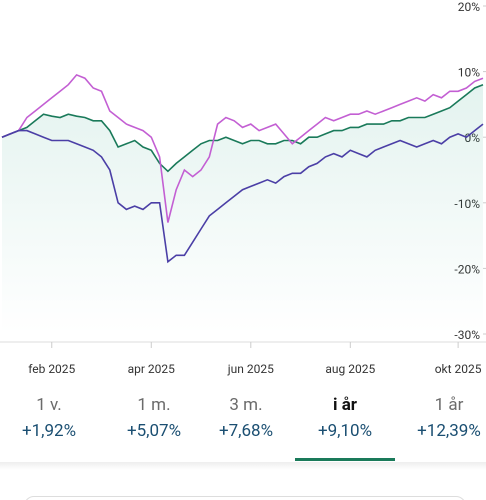 This screenshot has height=500, width=486. Describe the element at coordinates (243, 466) in the screenshot. I see `divider` at that location.